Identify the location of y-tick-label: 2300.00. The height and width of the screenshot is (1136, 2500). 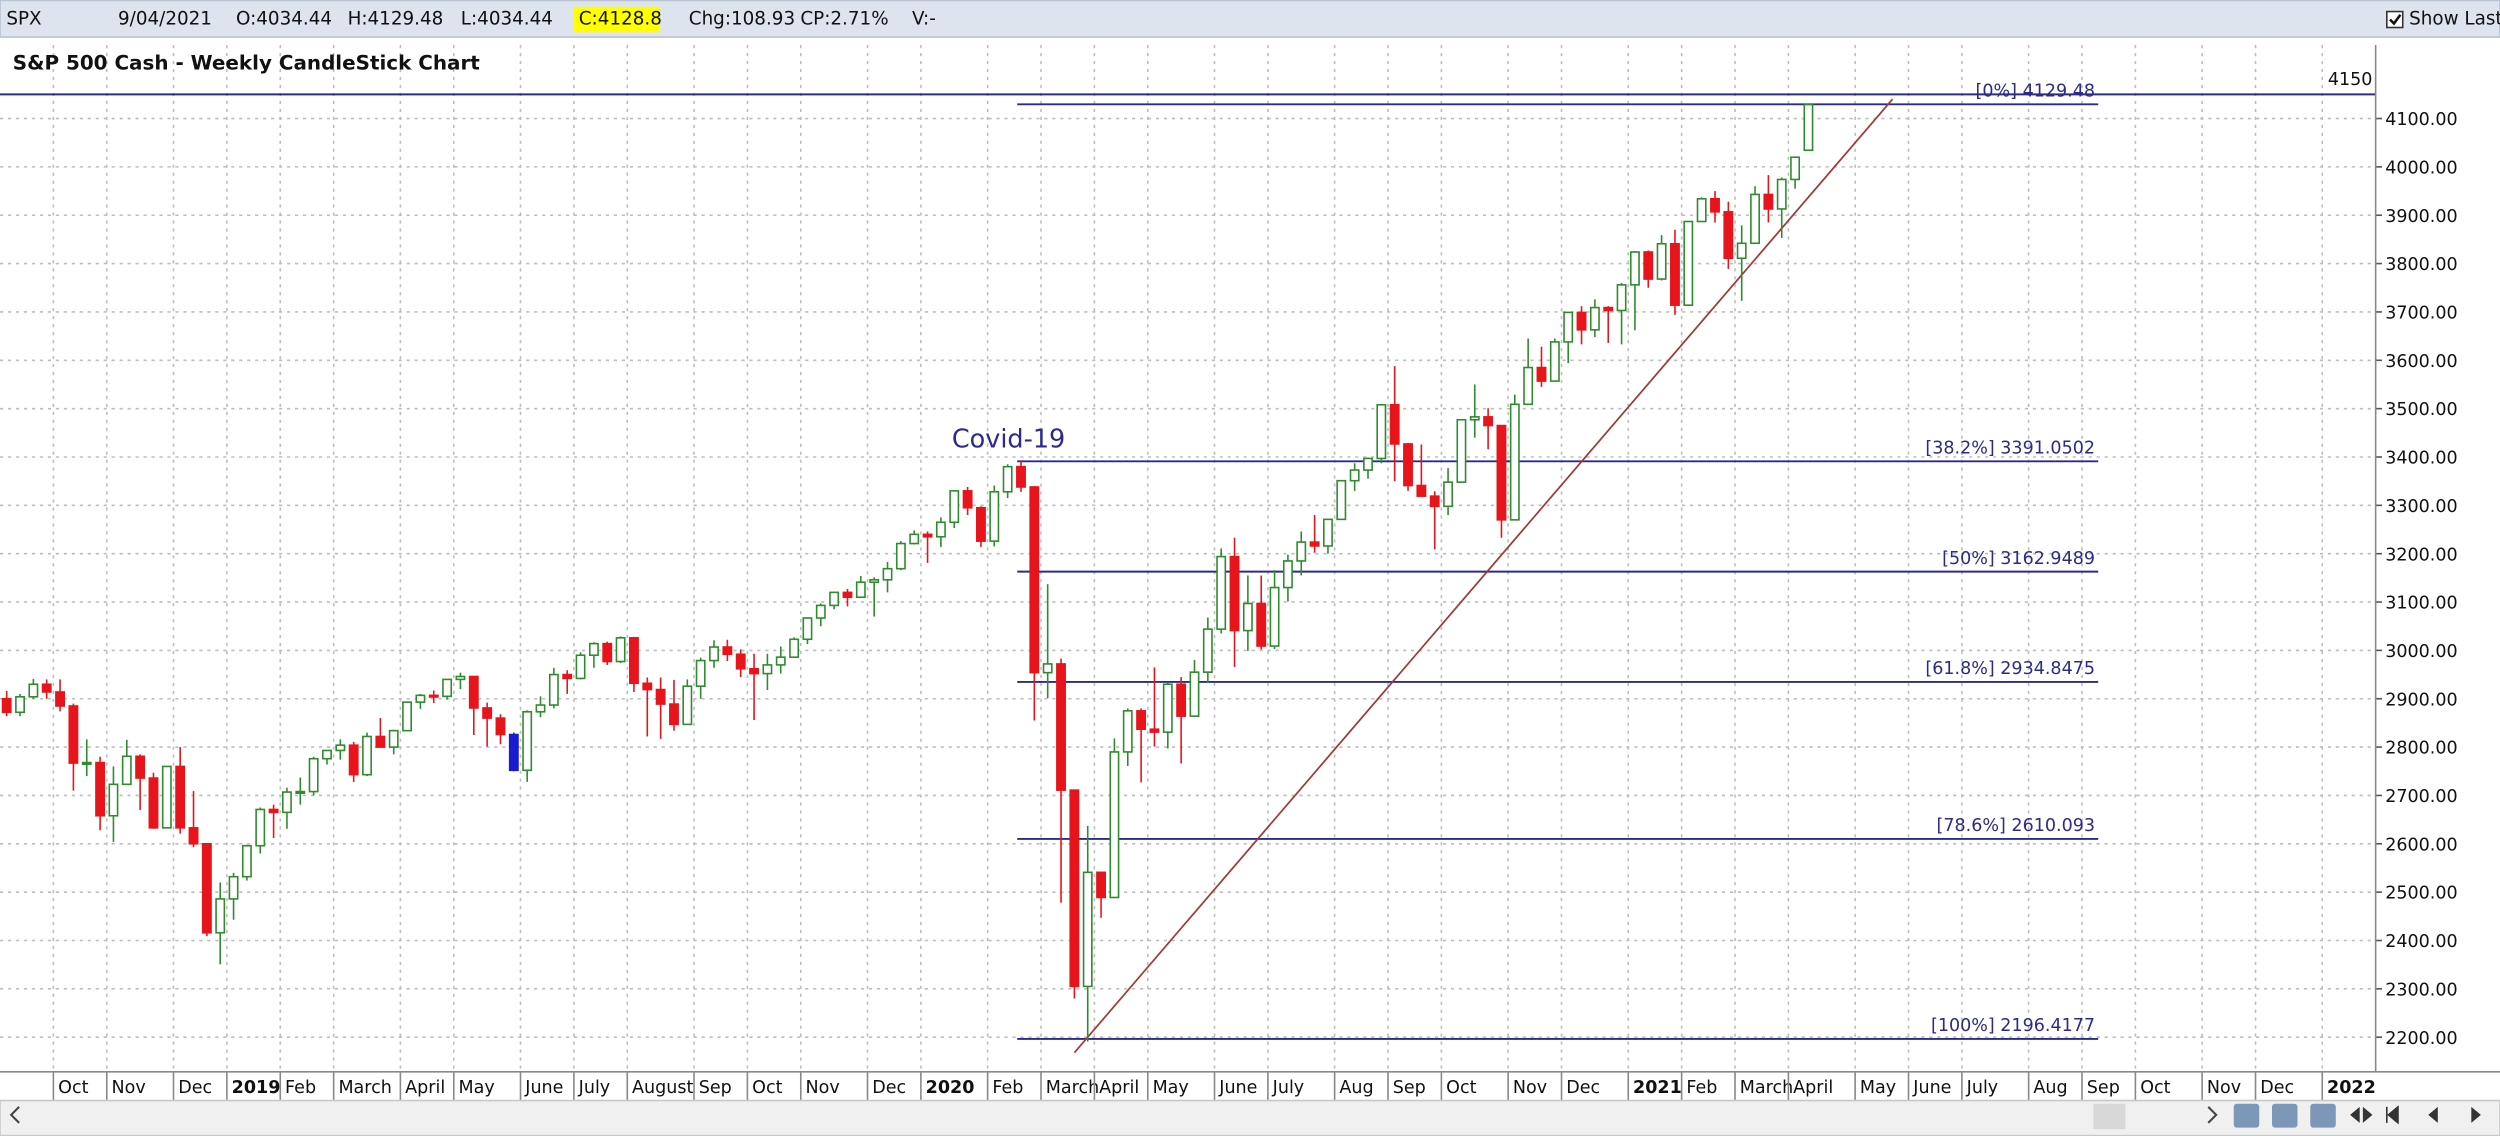
(2421, 990).